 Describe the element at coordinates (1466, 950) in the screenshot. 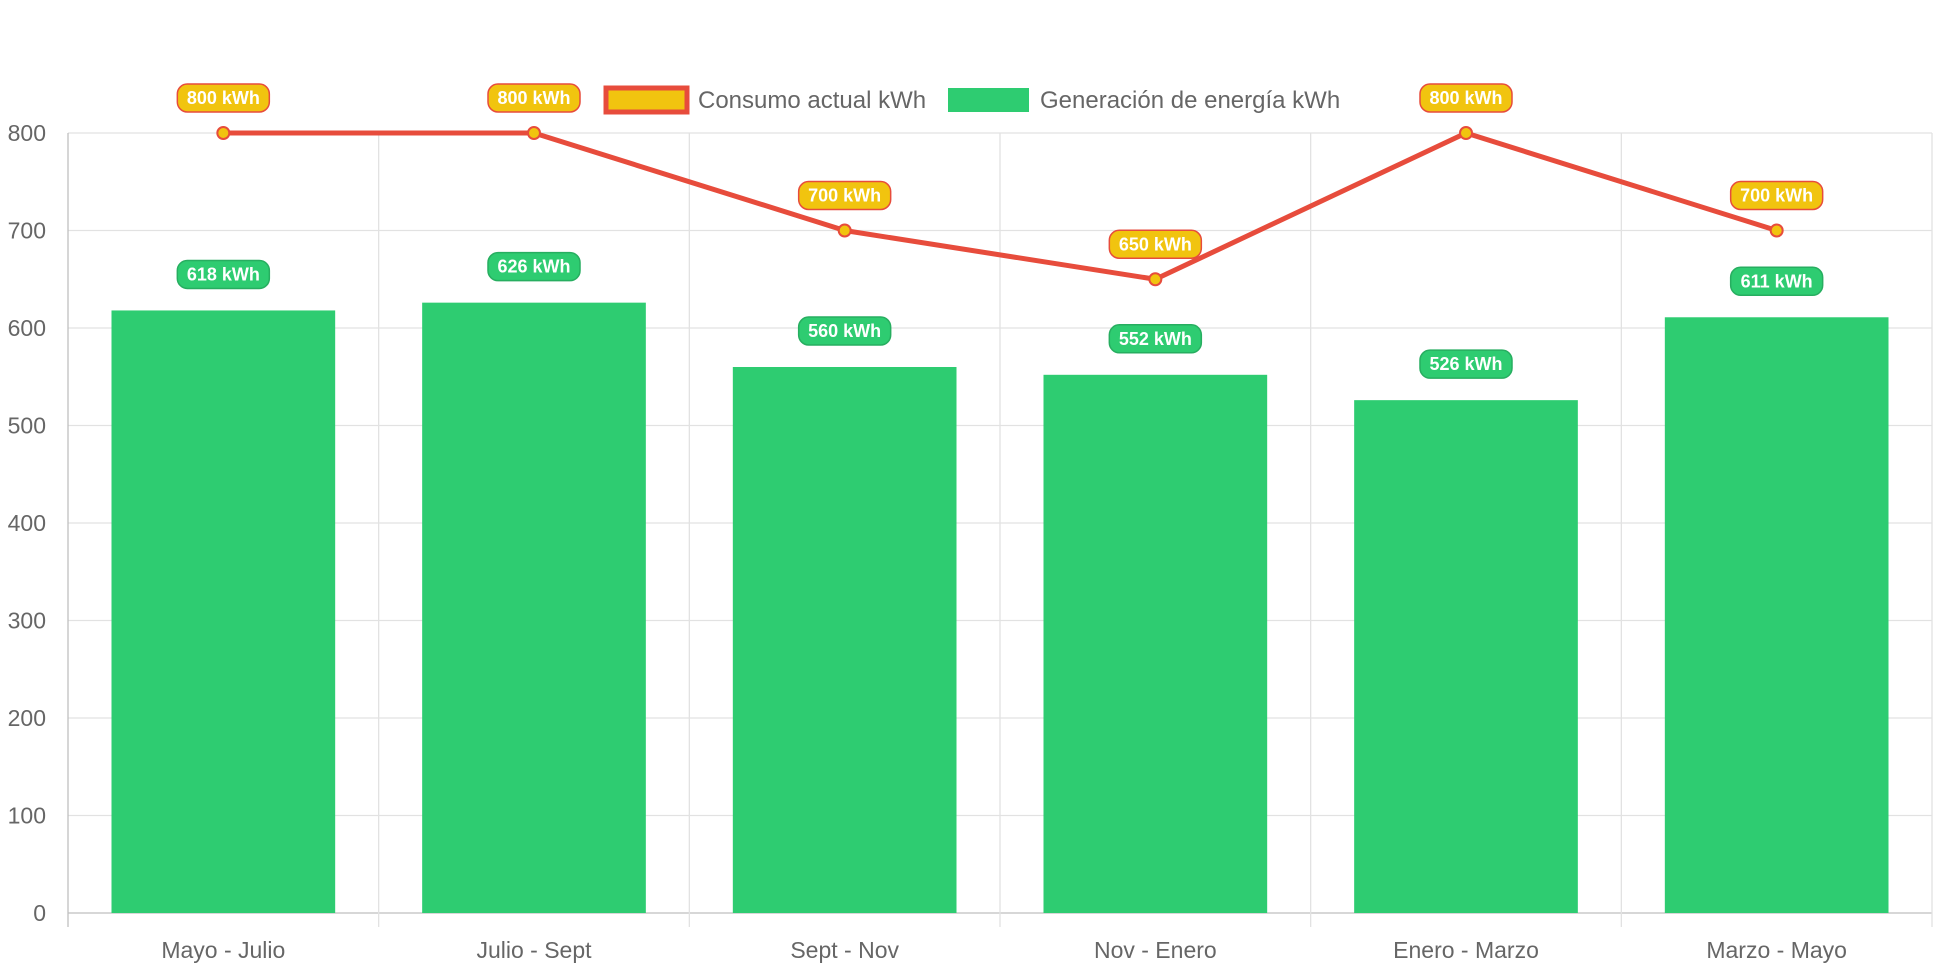

I see `x-tick-label: Enero - Marzo` at that location.